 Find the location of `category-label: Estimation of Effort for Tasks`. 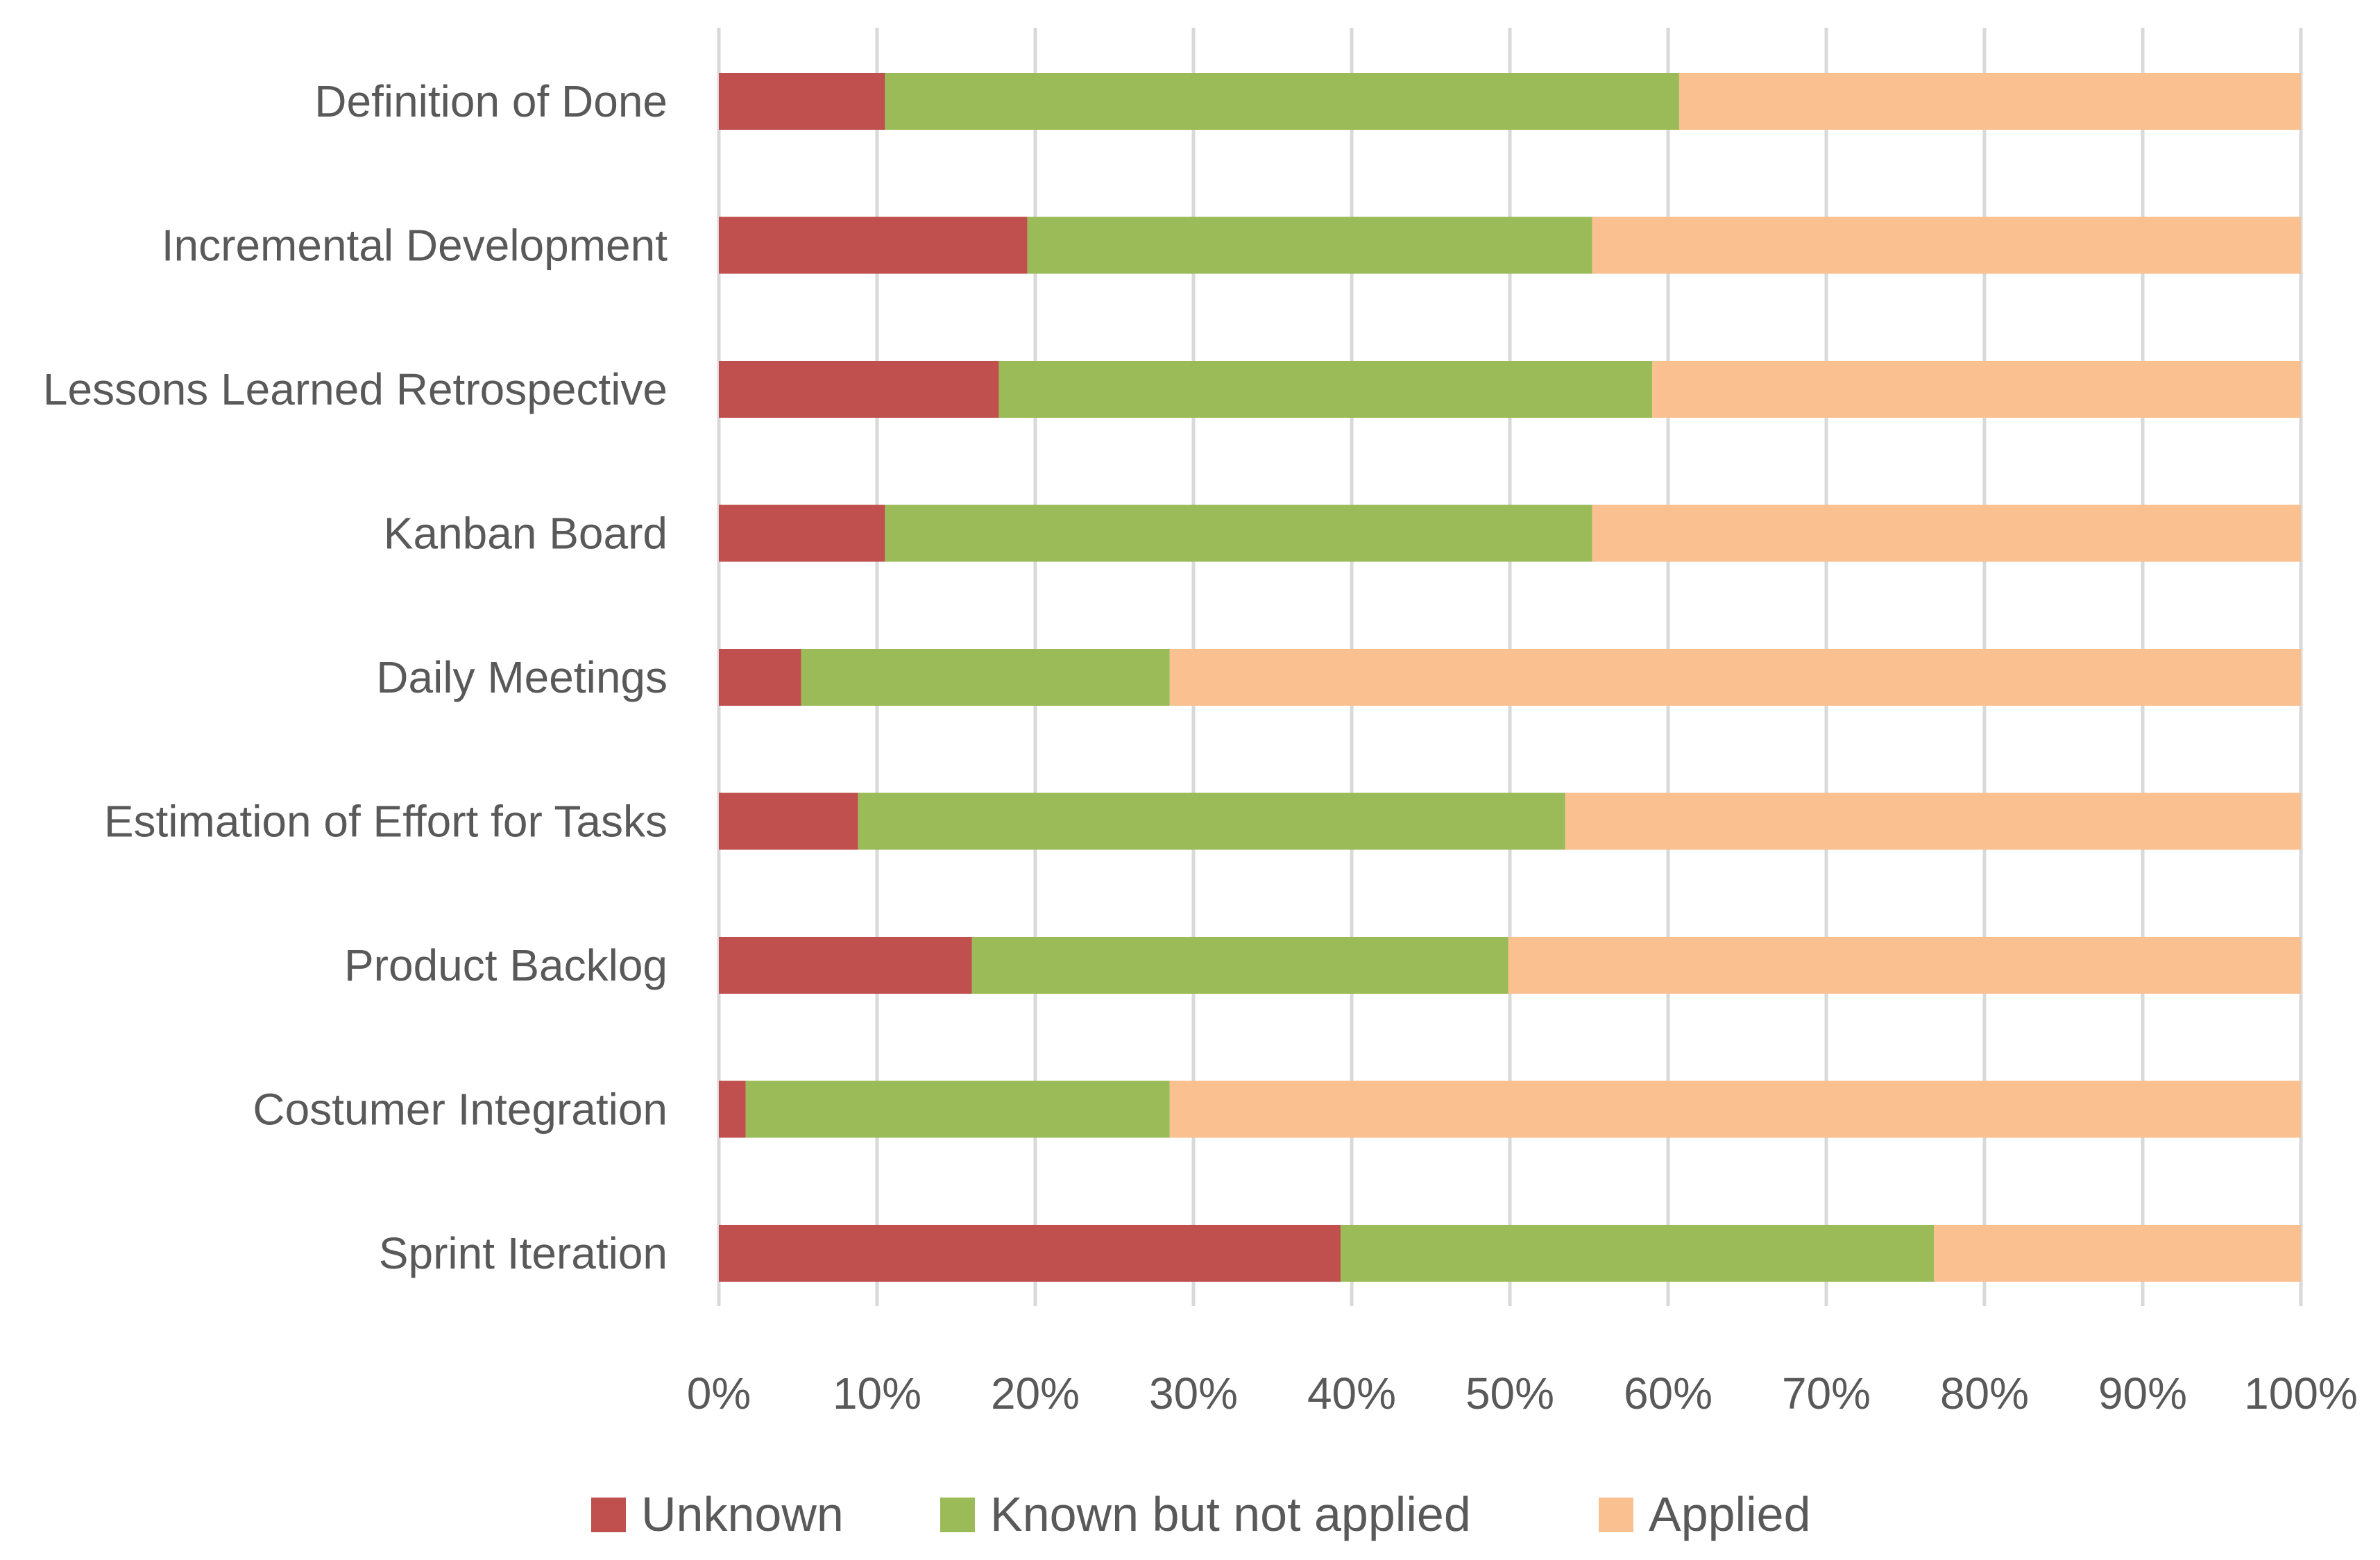

category-label: Estimation of Effort for Tasks is located at coordinates (386, 822).